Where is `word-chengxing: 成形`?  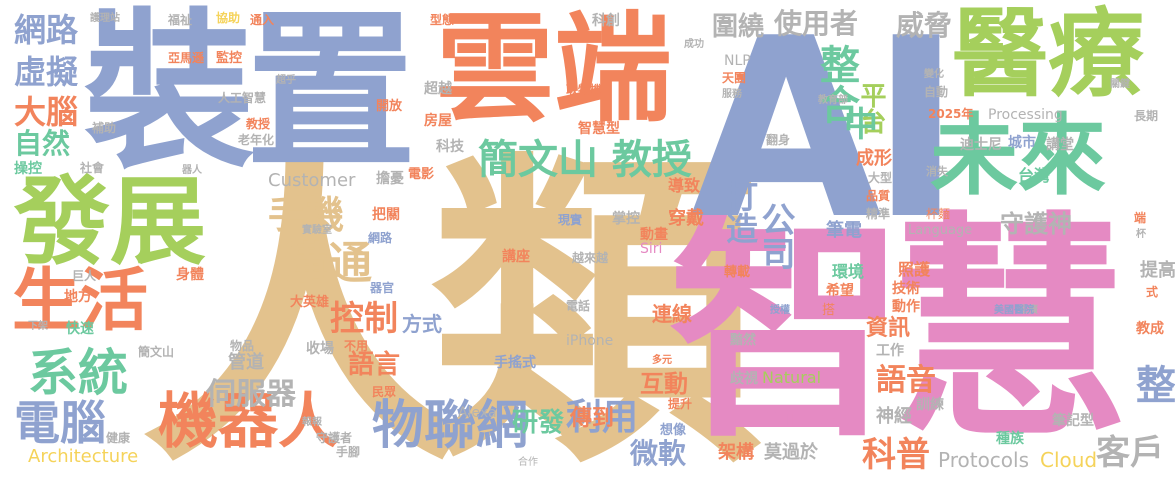 word-chengxing: 成形 is located at coordinates (874, 158).